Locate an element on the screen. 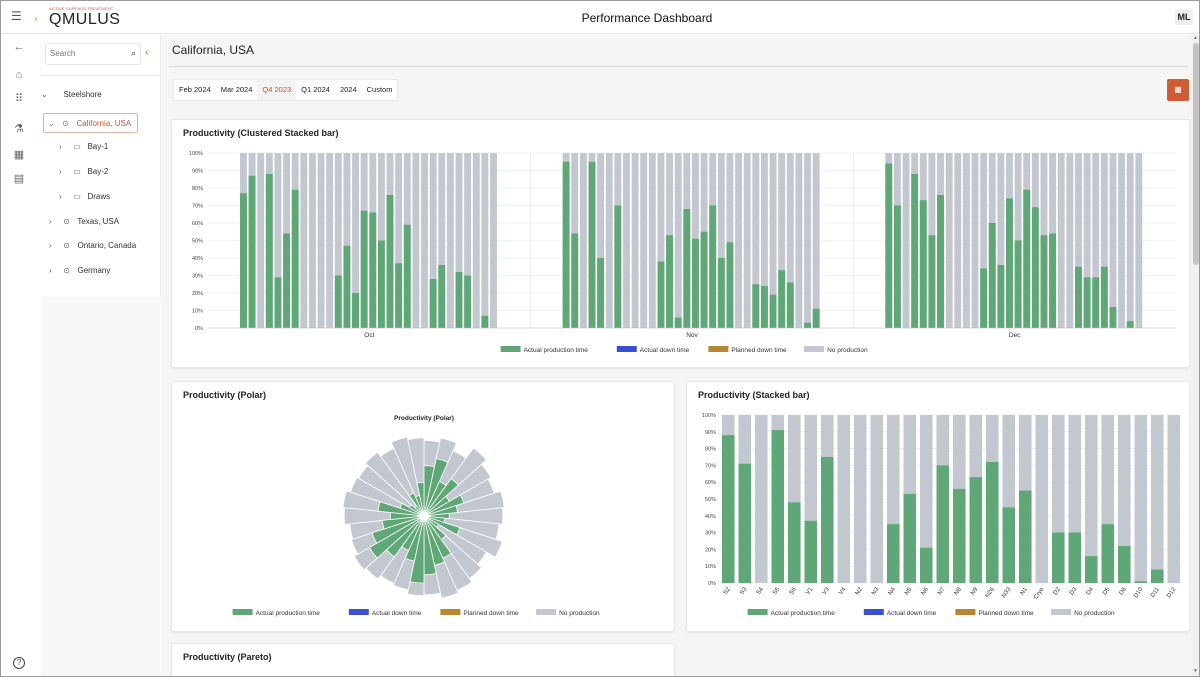 This screenshot has width=1200, height=677. tree-item-draws: › ▭ Draws is located at coordinates (84, 197).